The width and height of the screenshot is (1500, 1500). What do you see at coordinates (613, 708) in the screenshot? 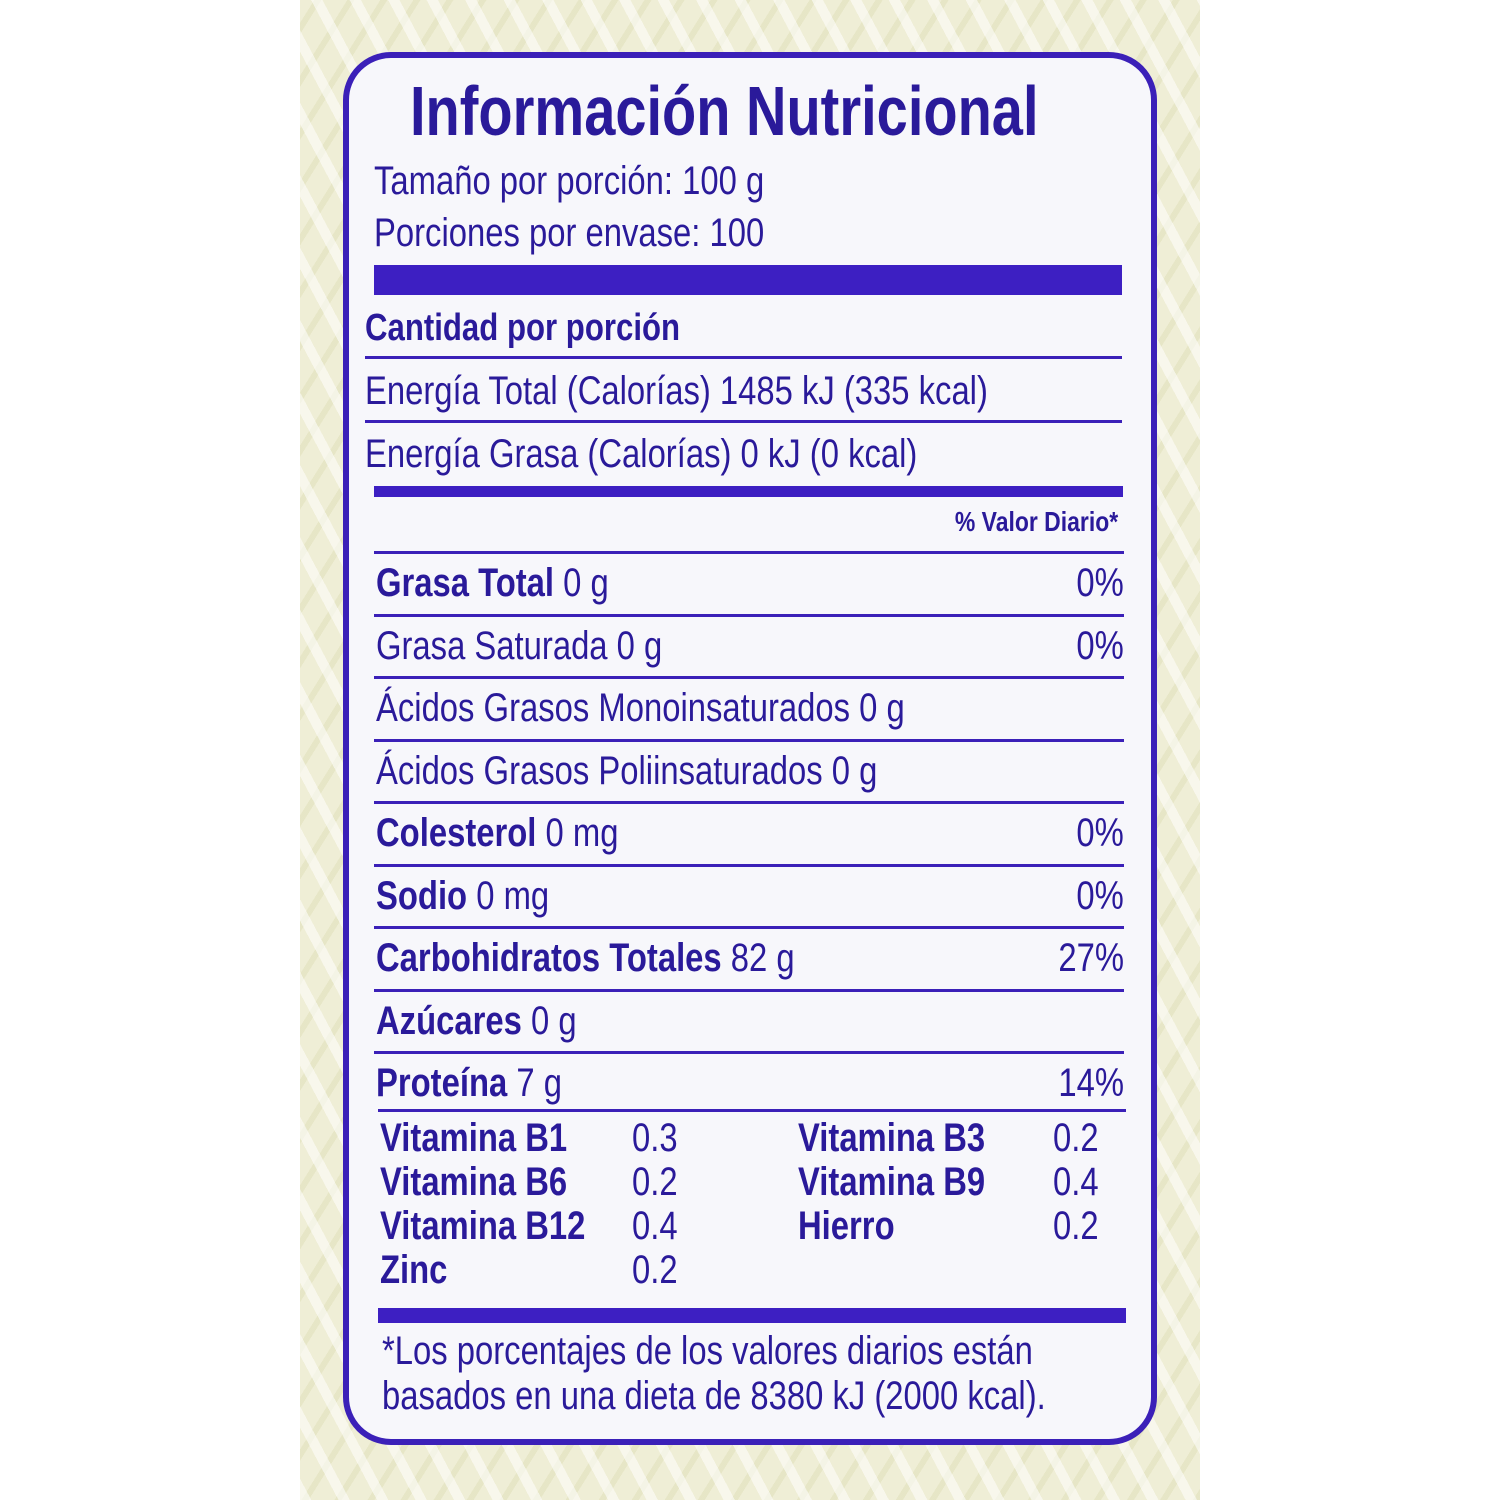
I see `nutrient-name: Ácidos Grasos Monoinsaturados` at bounding box center [613, 708].